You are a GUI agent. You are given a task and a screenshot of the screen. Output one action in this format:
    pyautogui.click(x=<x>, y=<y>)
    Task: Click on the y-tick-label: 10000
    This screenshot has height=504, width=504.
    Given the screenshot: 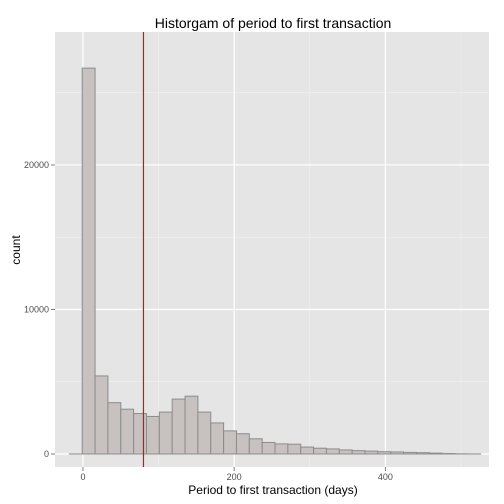 What is the action you would take?
    pyautogui.click(x=36, y=309)
    